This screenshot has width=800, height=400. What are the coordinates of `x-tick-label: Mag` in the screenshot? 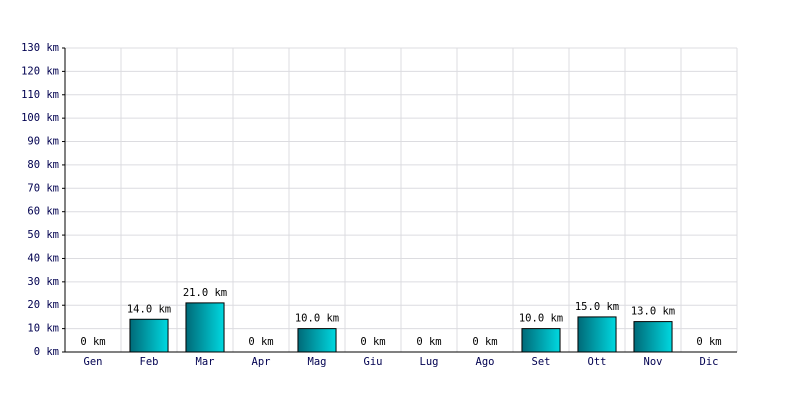 It's located at (317, 362).